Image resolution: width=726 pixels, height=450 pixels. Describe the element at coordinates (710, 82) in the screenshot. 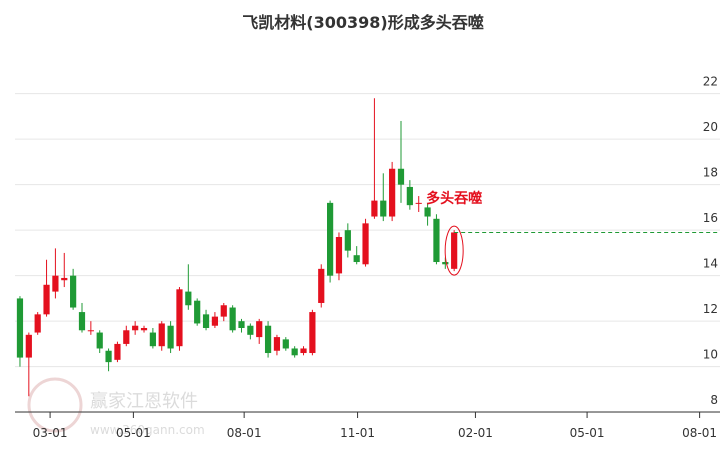

I see `y-tick-label: 22` at that location.